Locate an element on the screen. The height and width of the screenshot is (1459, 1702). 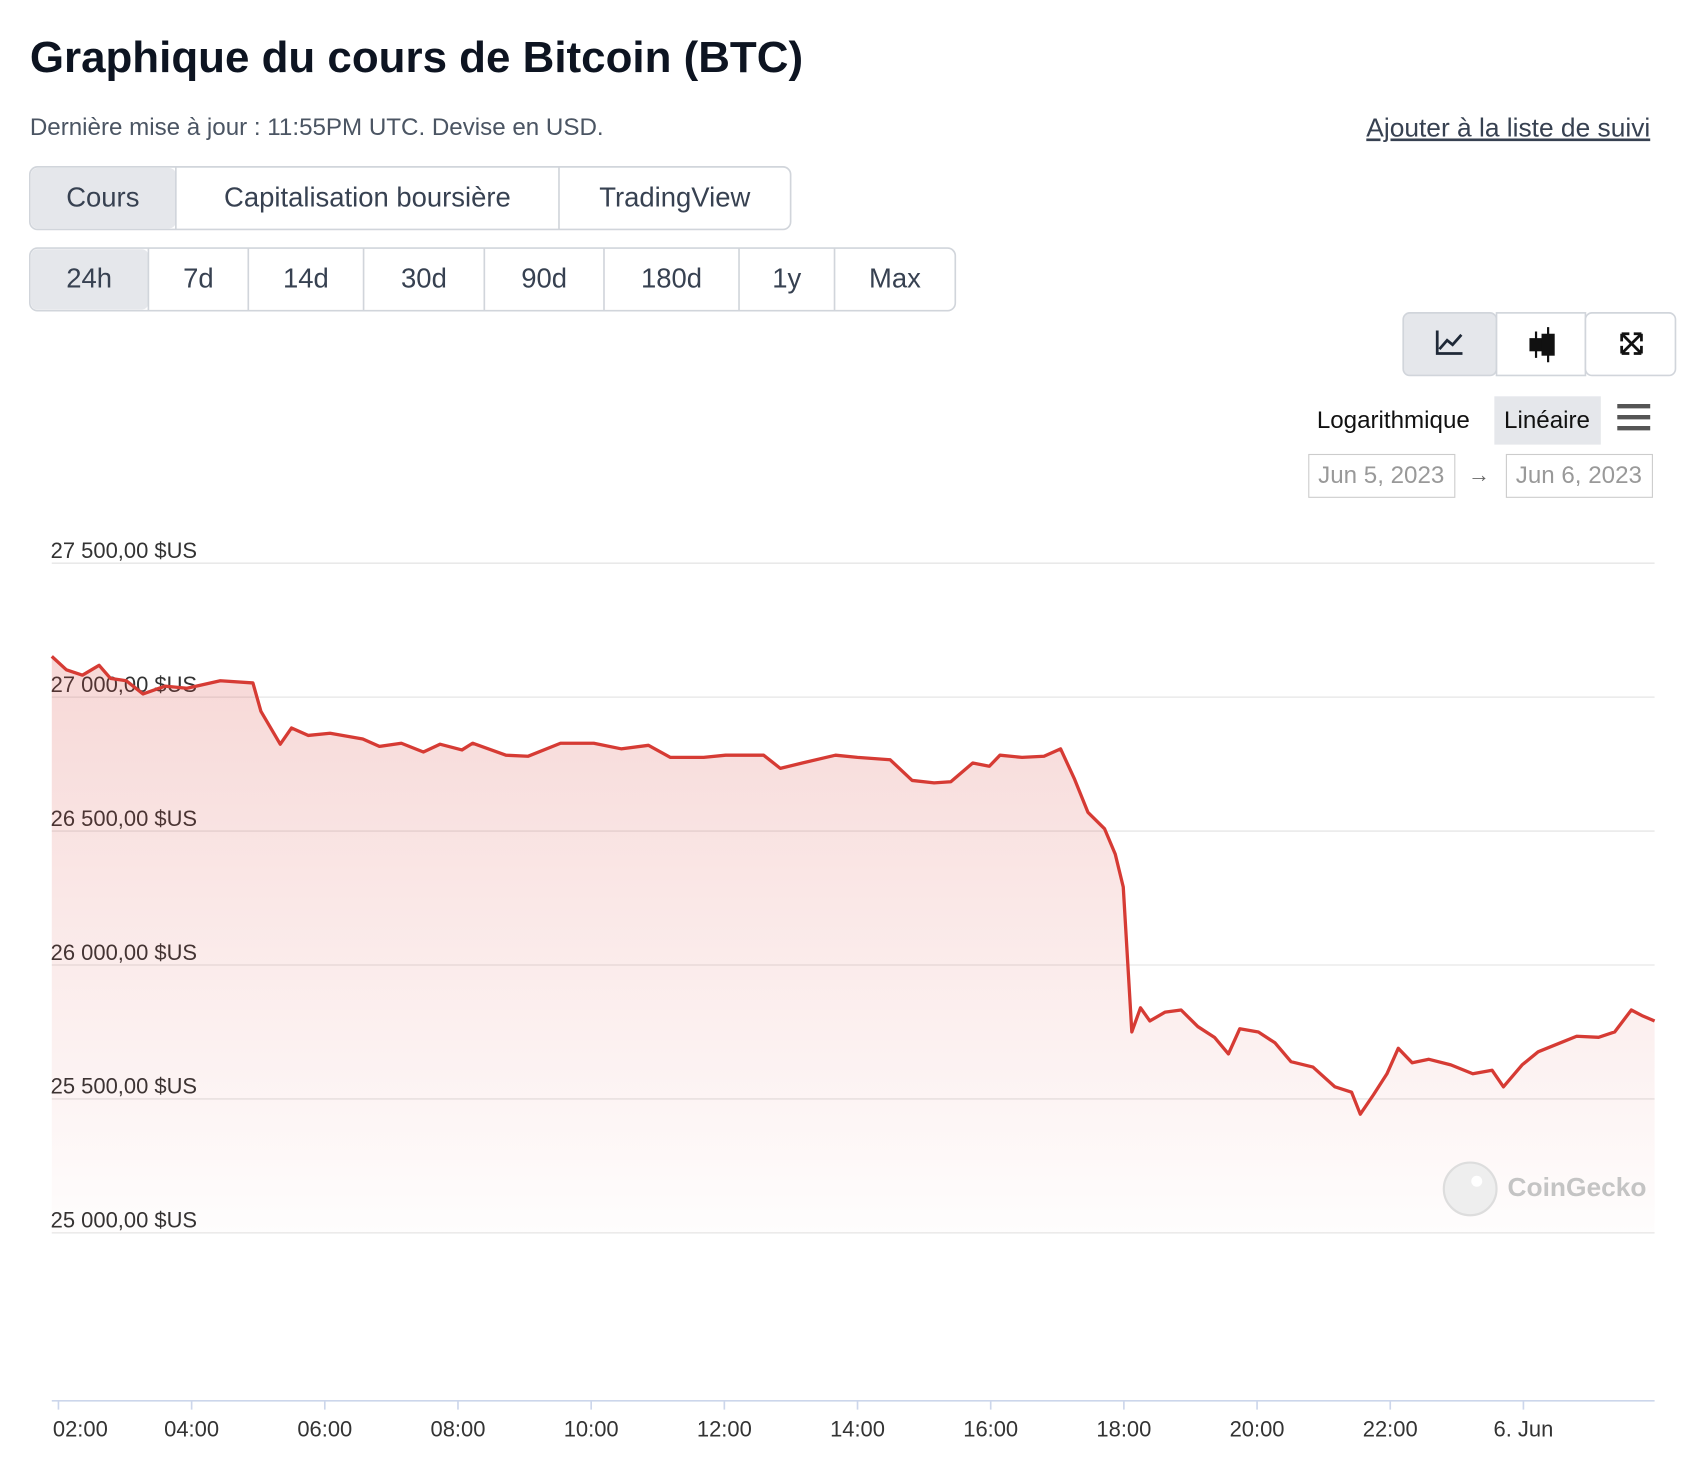
range: Max is located at coordinates (895, 278).